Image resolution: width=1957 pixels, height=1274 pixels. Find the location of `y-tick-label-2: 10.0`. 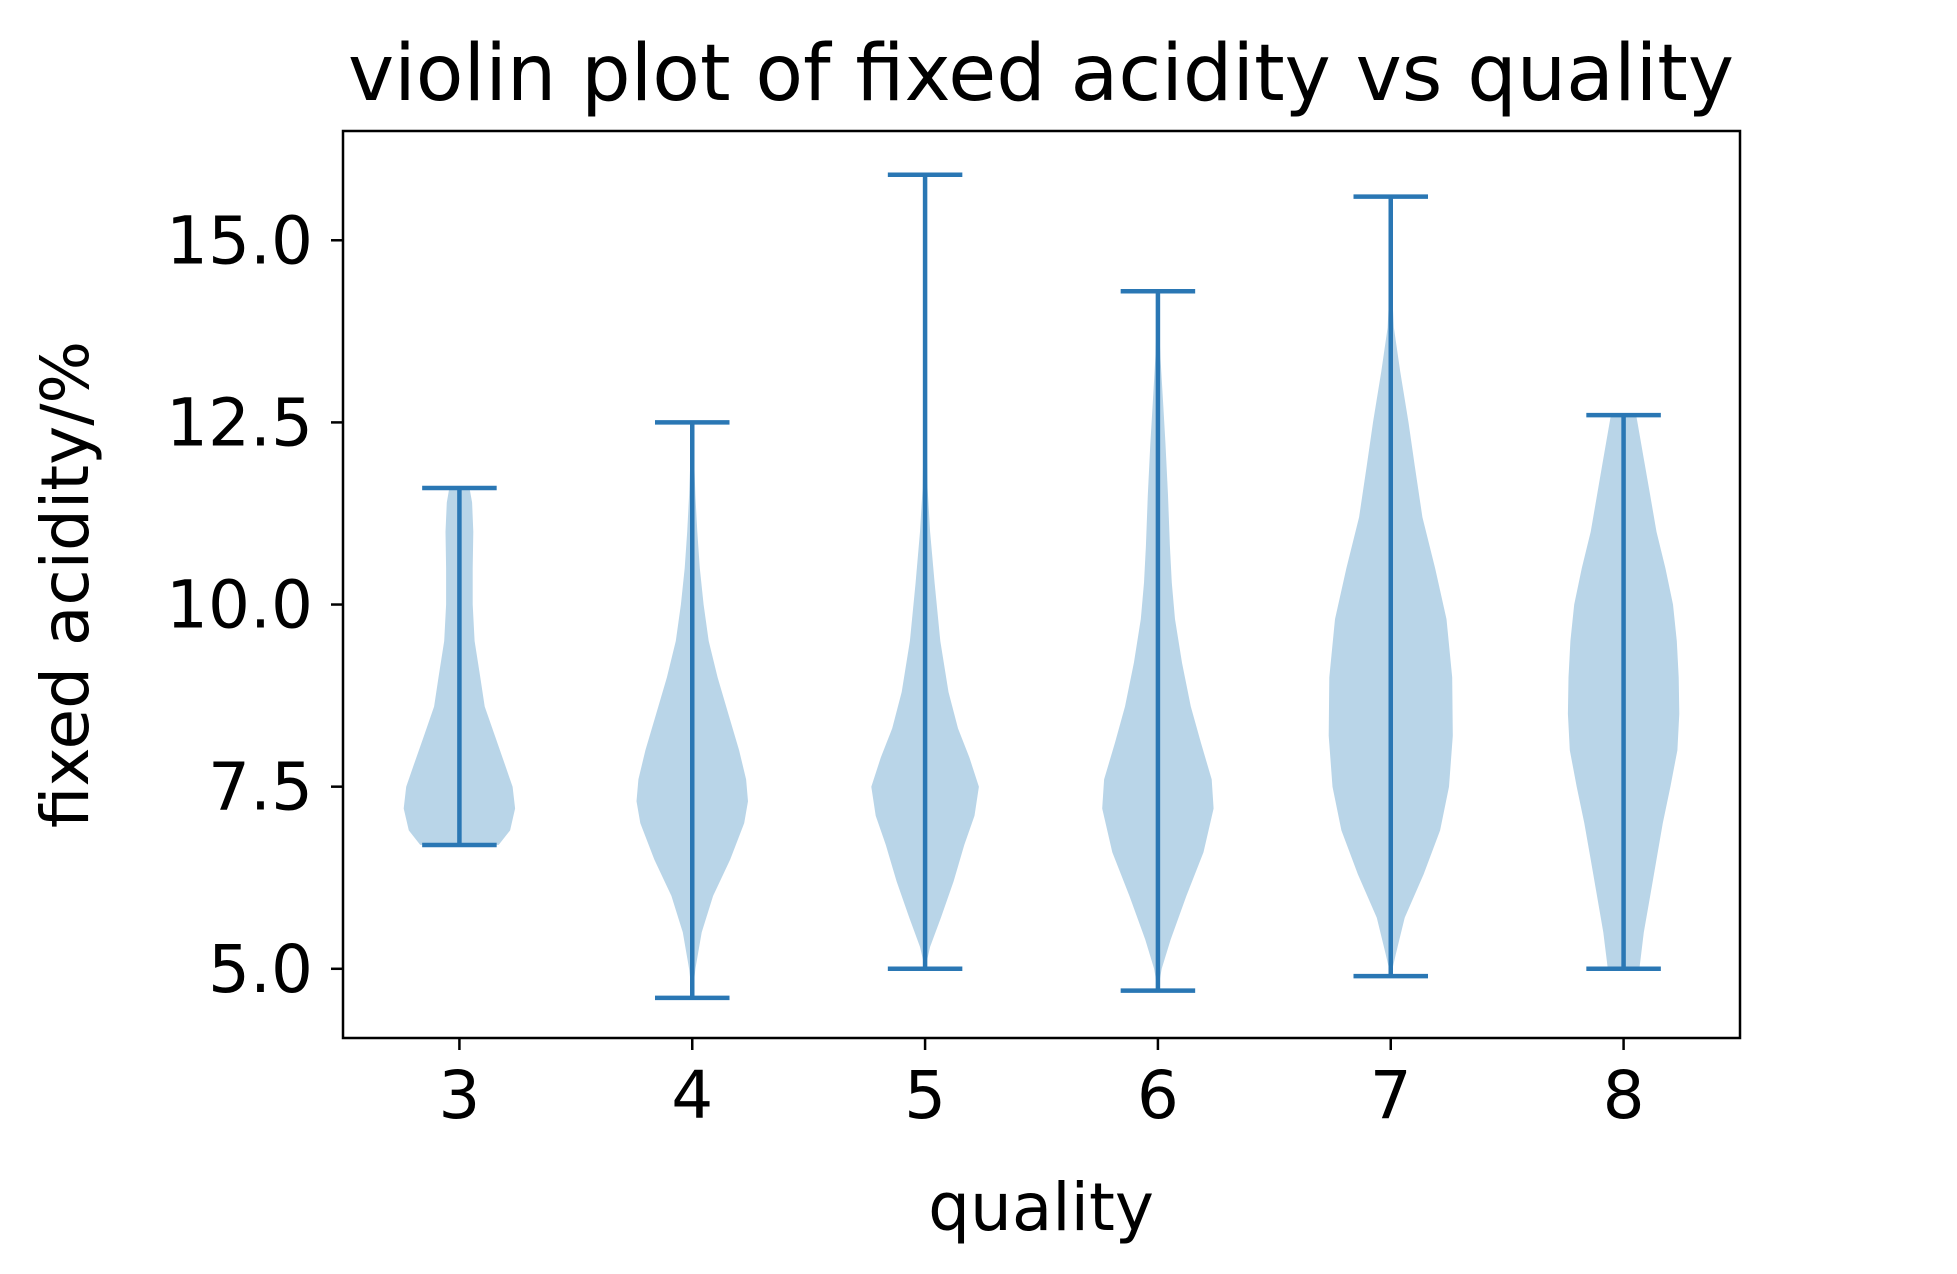

y-tick-label-2: 10.0 is located at coordinates (239, 605).